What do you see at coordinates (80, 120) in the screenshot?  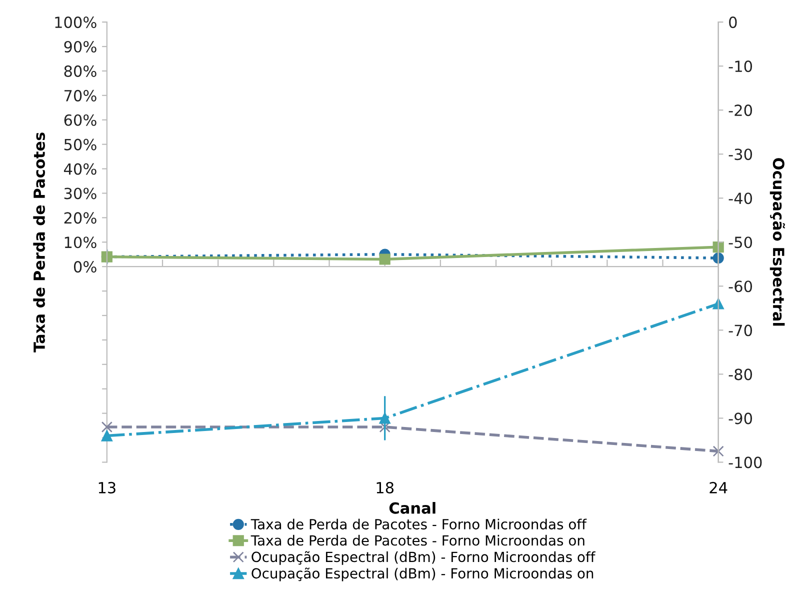 I see `y-tick-label: 60%` at bounding box center [80, 120].